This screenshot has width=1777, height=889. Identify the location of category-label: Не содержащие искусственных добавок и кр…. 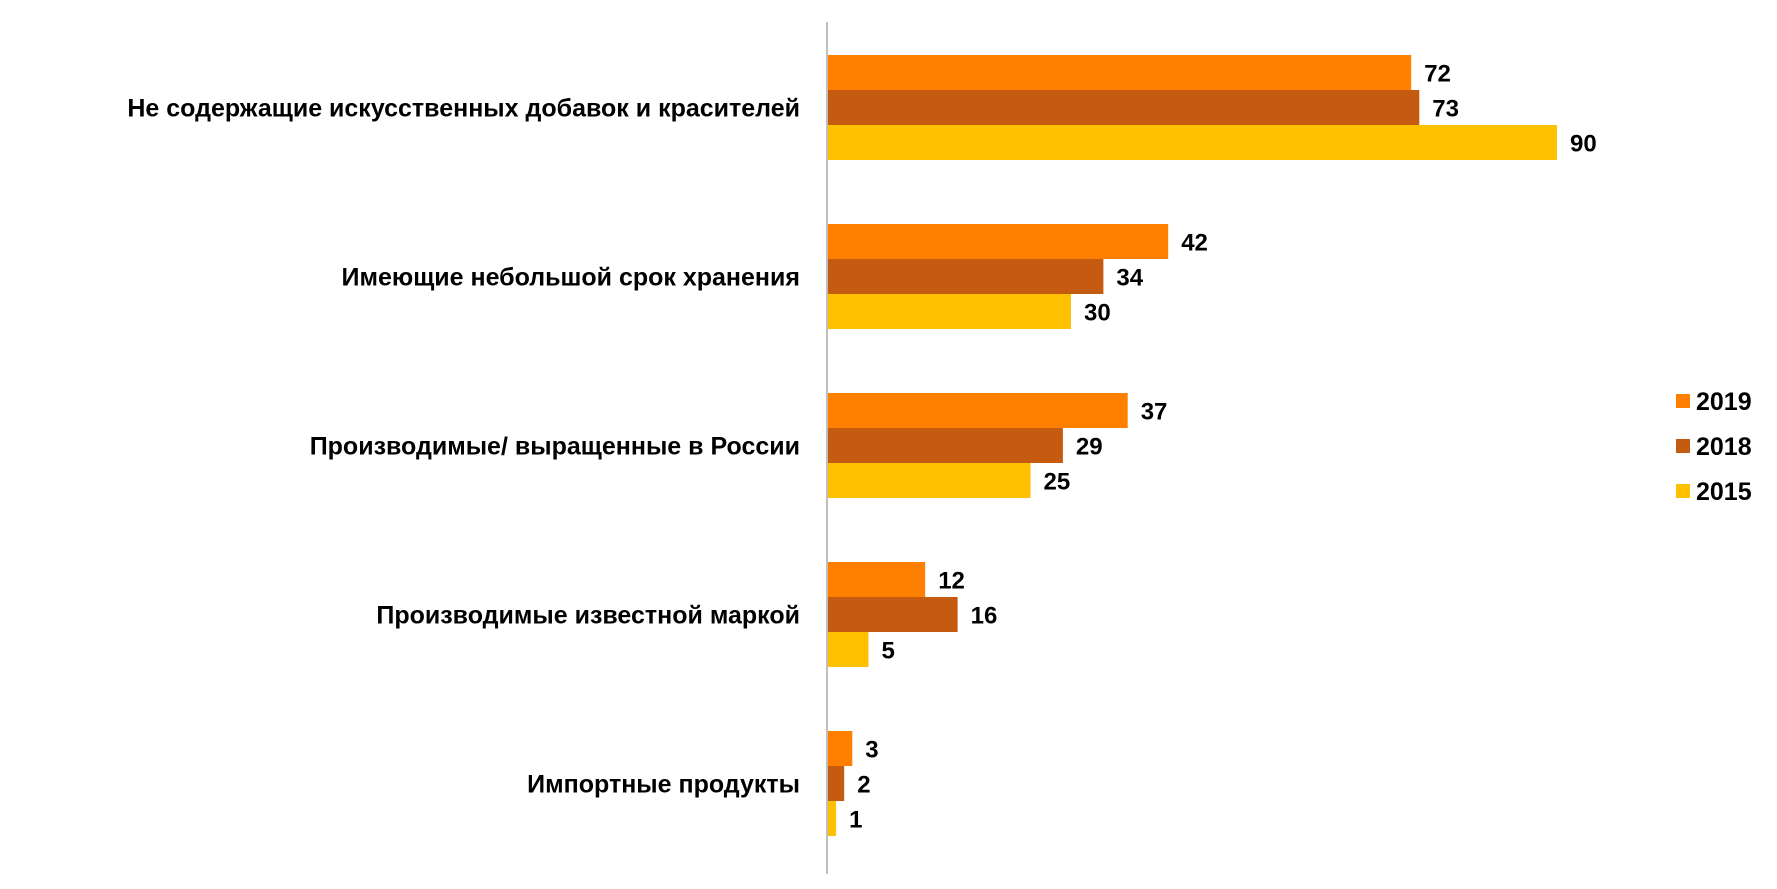
(463, 109).